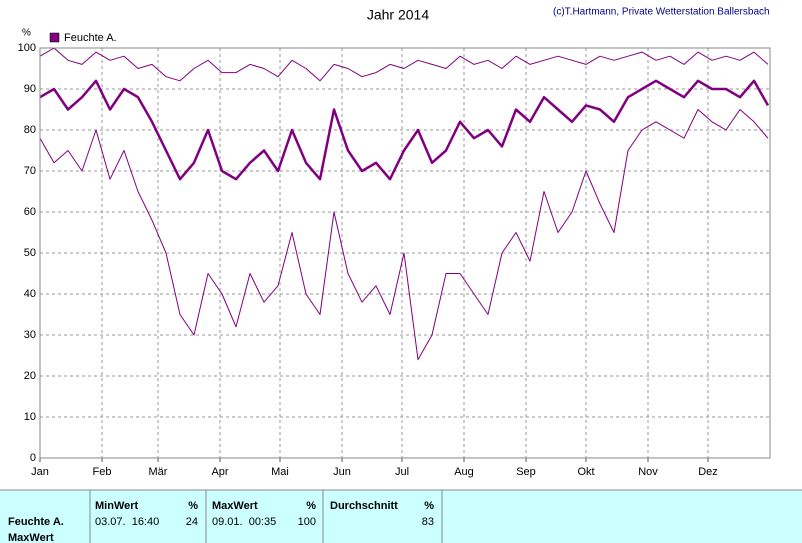 The width and height of the screenshot is (802, 543). I want to click on x-tick-label: Jun, so click(342, 472).